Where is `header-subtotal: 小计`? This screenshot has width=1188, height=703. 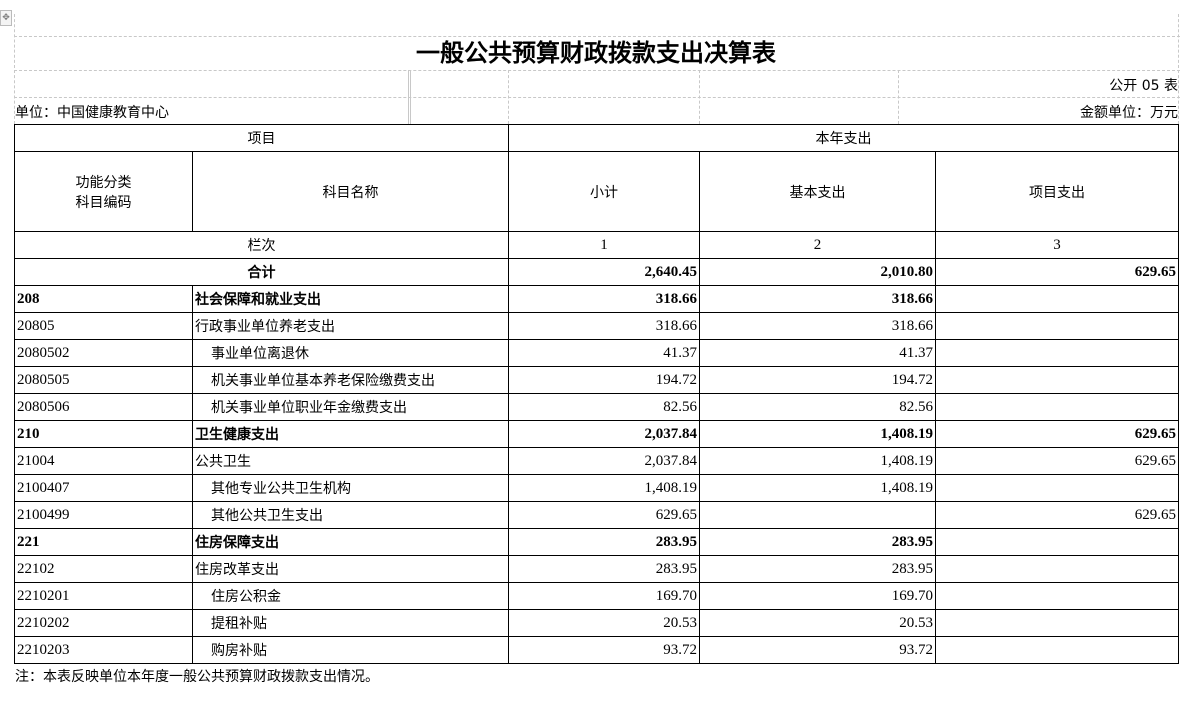
header-subtotal: 小计 is located at coordinates (604, 191).